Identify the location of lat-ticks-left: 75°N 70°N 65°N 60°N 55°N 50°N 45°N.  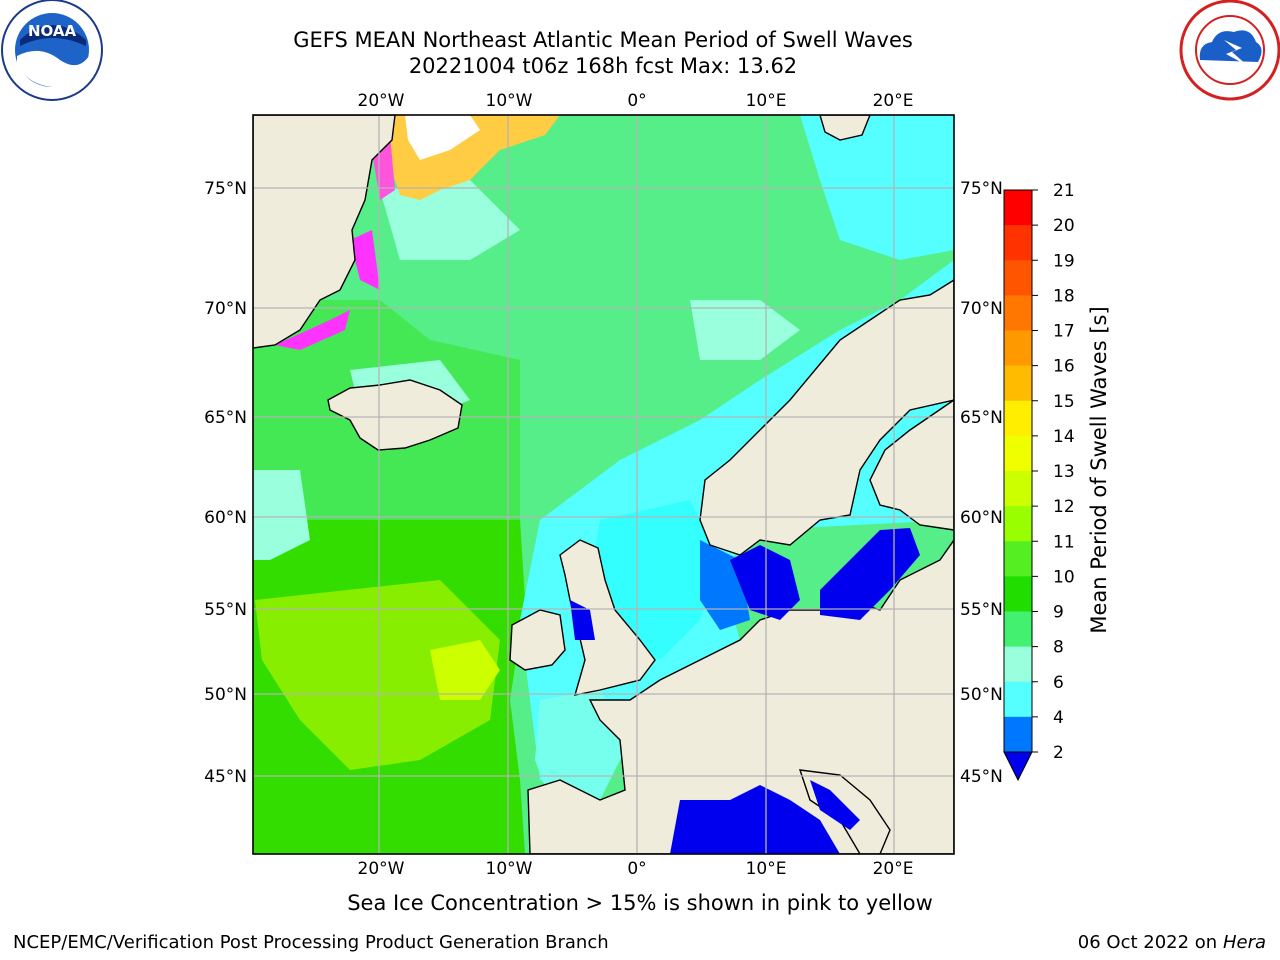
(225, 483).